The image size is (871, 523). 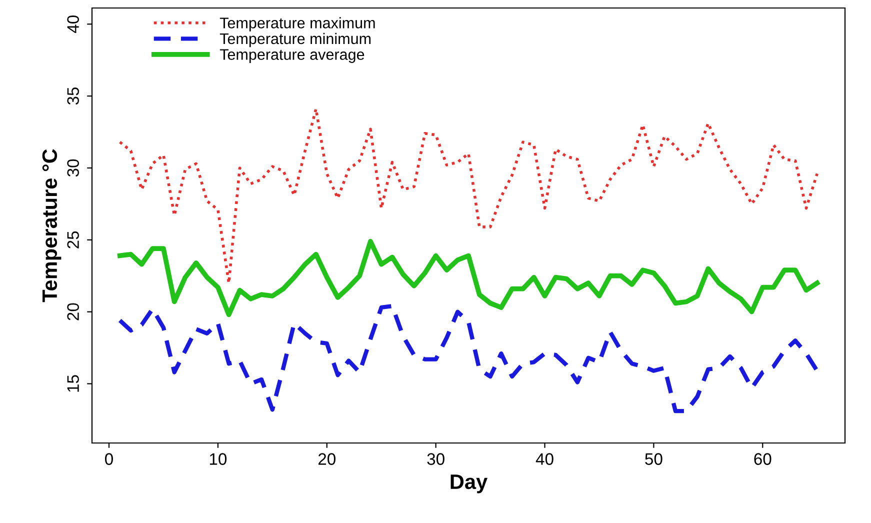 What do you see at coordinates (763, 459) in the screenshot?
I see `x-tick-label: 60` at bounding box center [763, 459].